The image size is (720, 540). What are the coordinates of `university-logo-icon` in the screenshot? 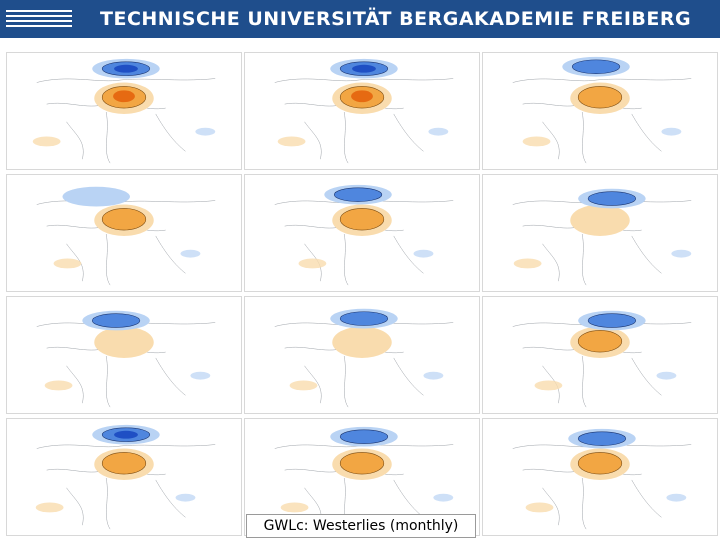 It's located at (39, 20).